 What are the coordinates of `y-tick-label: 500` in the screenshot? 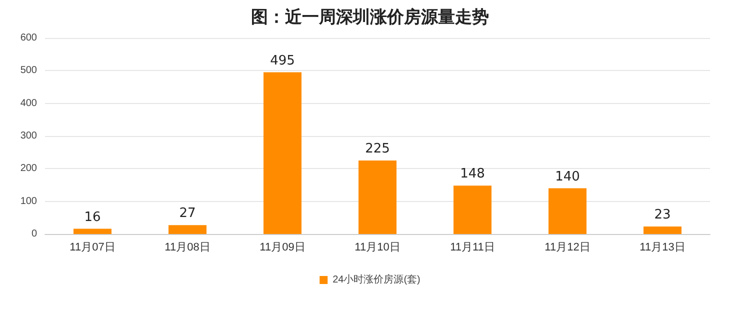 It's located at (29, 70).